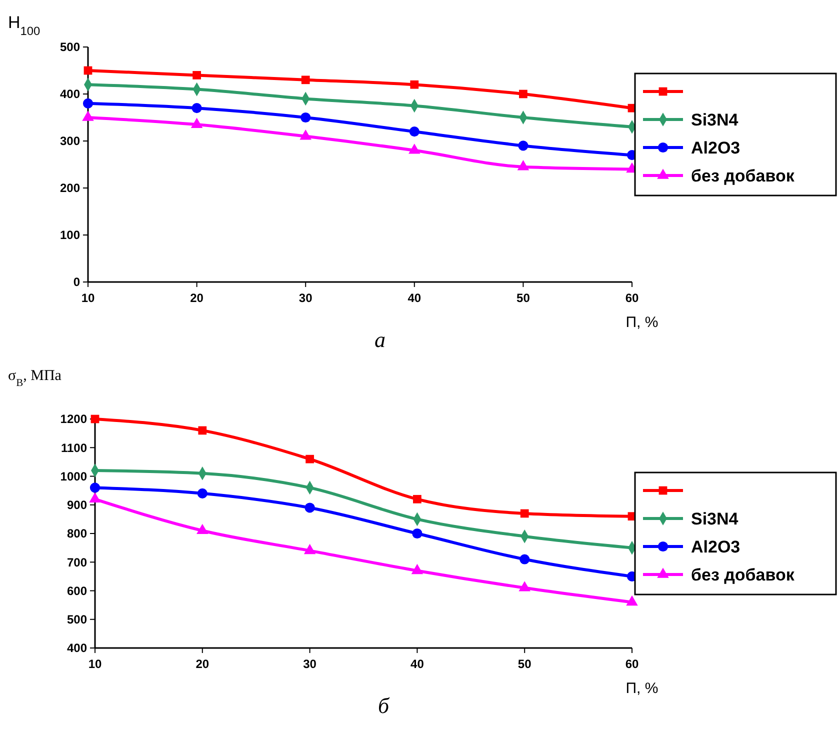 This screenshot has width=838, height=738. What do you see at coordinates (384, 705) in the screenshot?
I see `text: б` at bounding box center [384, 705].